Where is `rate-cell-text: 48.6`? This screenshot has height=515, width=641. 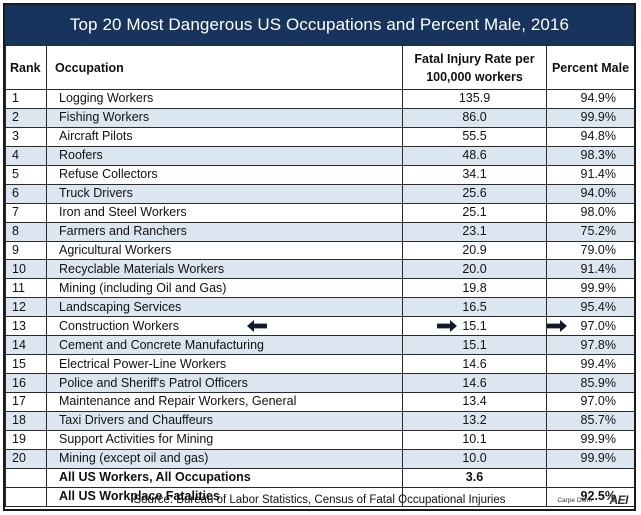
rate-cell-text: 48.6 is located at coordinates (474, 155).